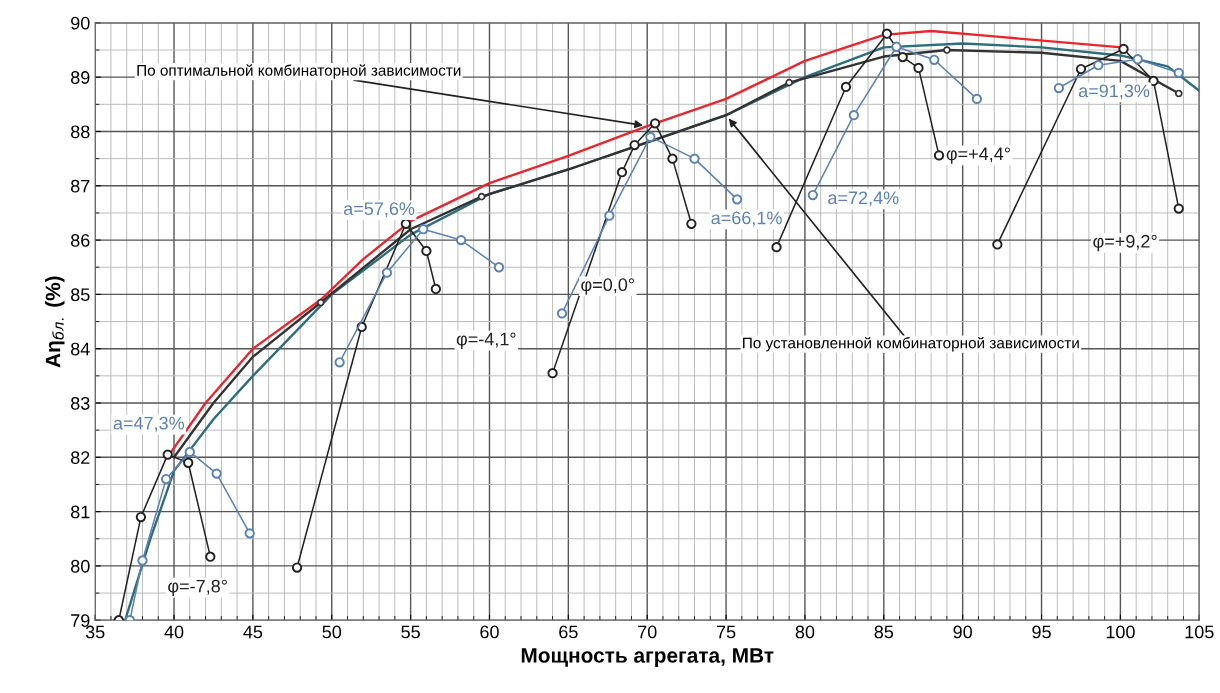 This screenshot has height=693, width=1220. What do you see at coordinates (1120, 632) in the screenshot?
I see `x-tick-label: 100` at bounding box center [1120, 632].